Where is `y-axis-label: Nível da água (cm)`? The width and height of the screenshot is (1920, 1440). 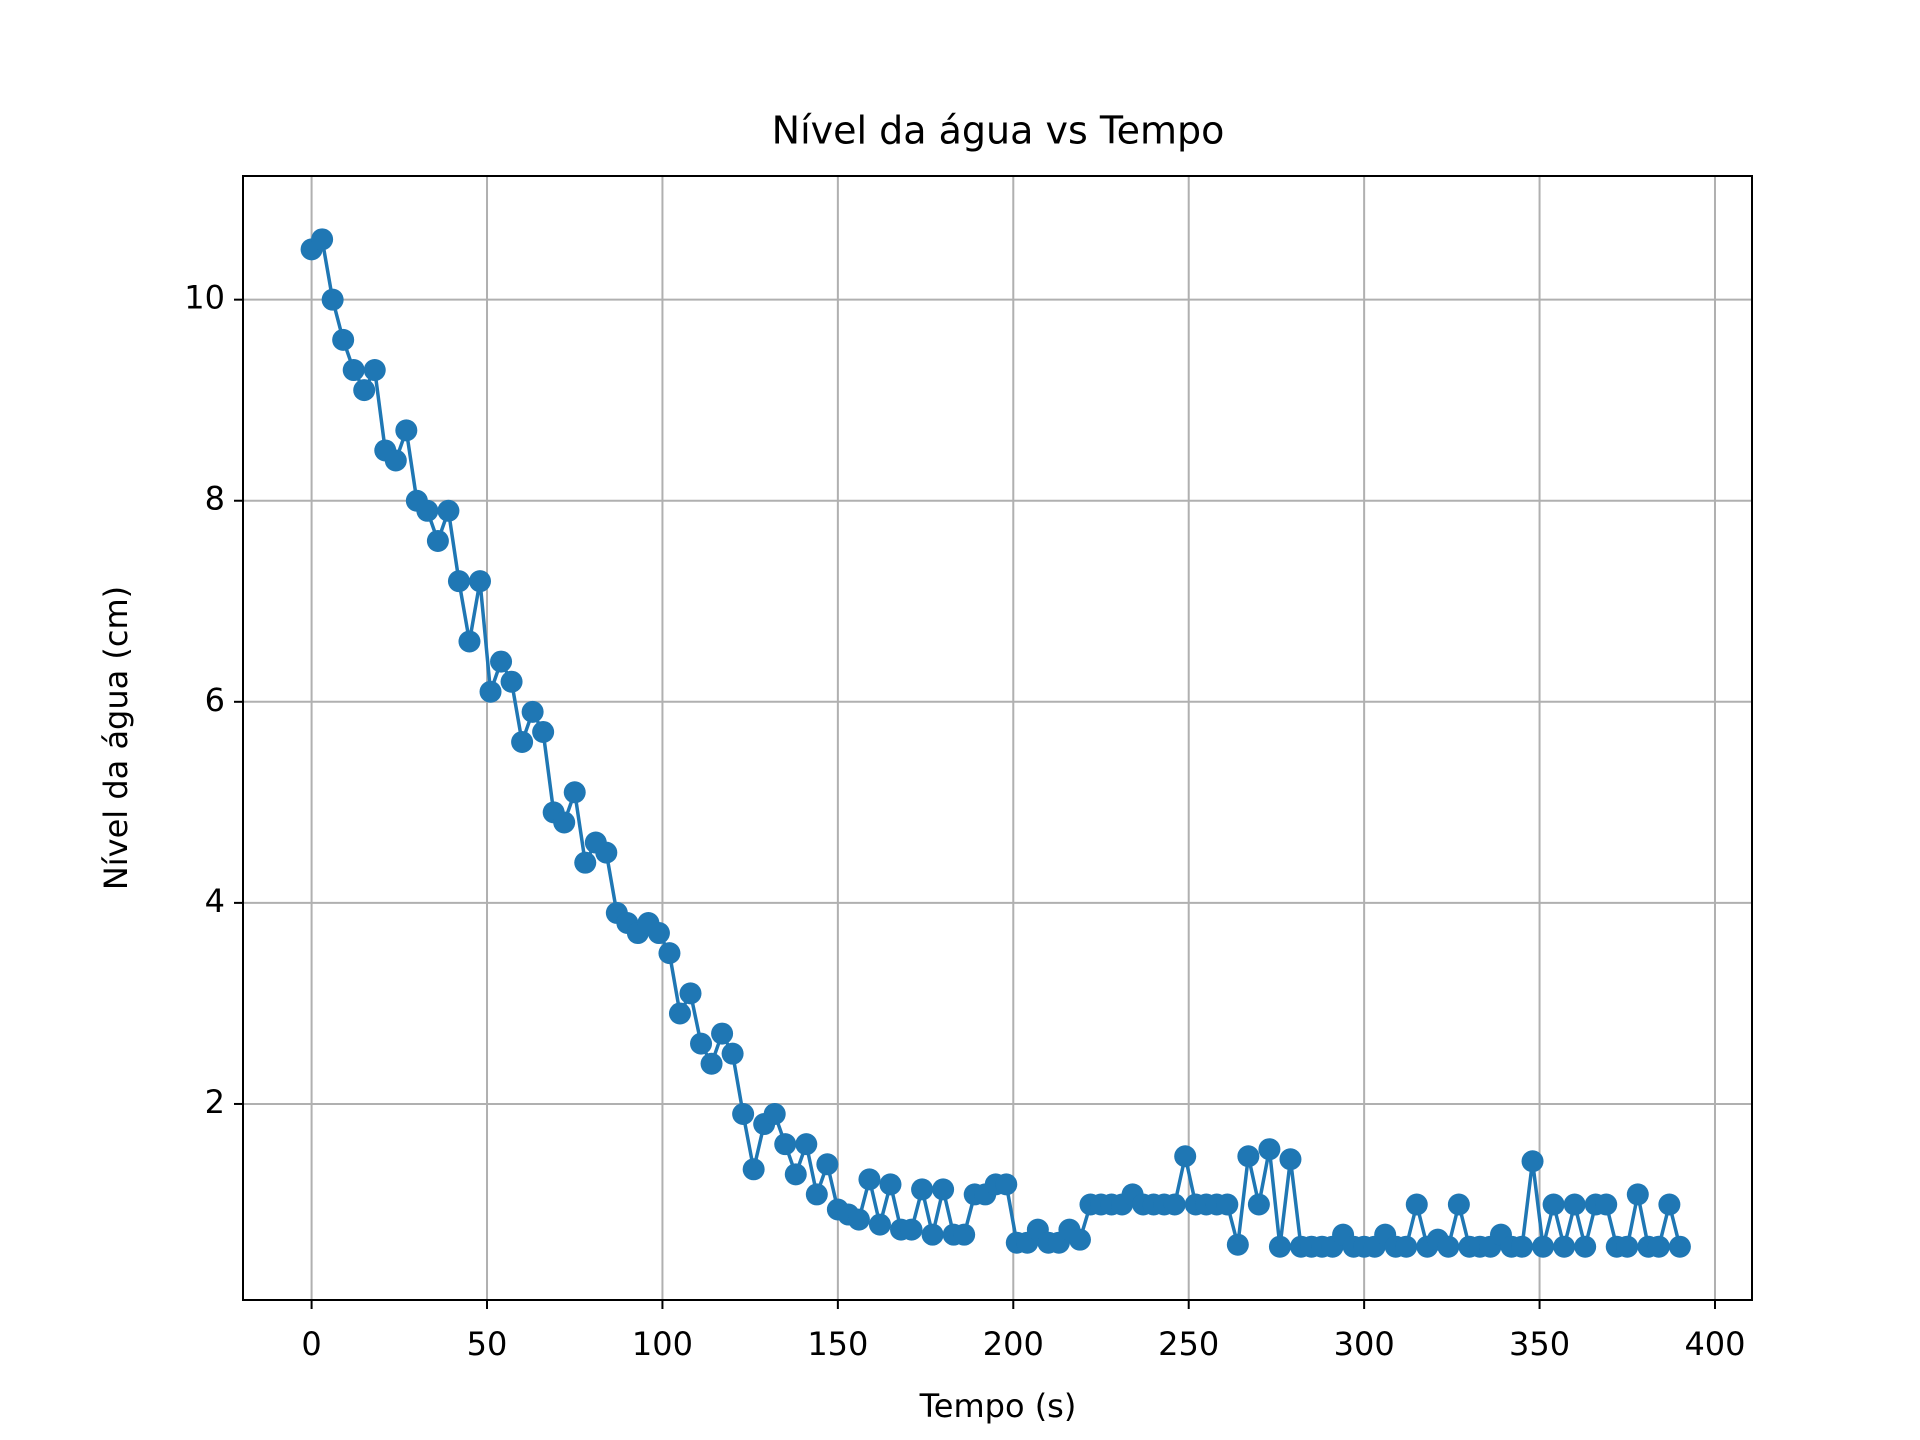
y-axis-label: Nível da água (cm) is located at coordinates (116, 738).